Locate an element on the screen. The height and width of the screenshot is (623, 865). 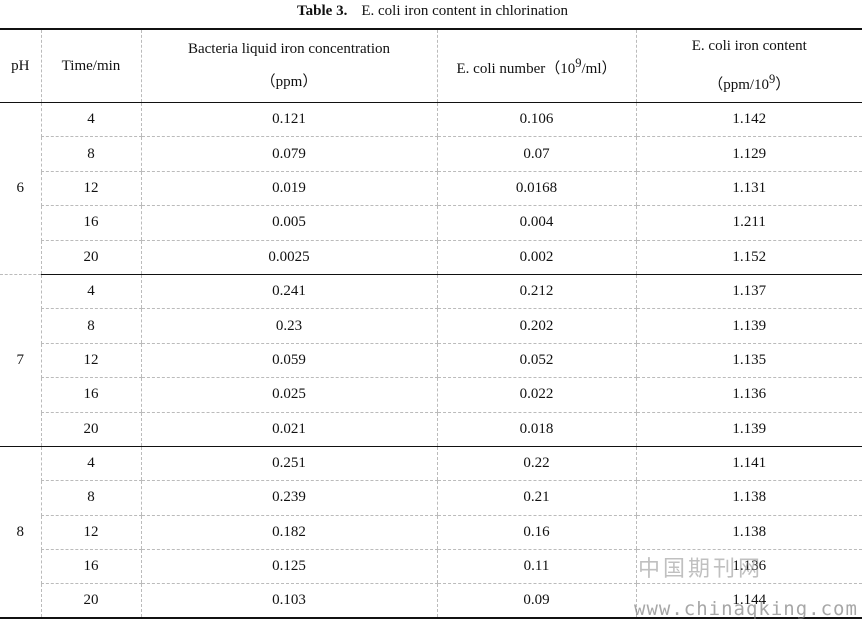
table-row: 12 0.059 0.052 1.135 is located at coordinates (431, 361).